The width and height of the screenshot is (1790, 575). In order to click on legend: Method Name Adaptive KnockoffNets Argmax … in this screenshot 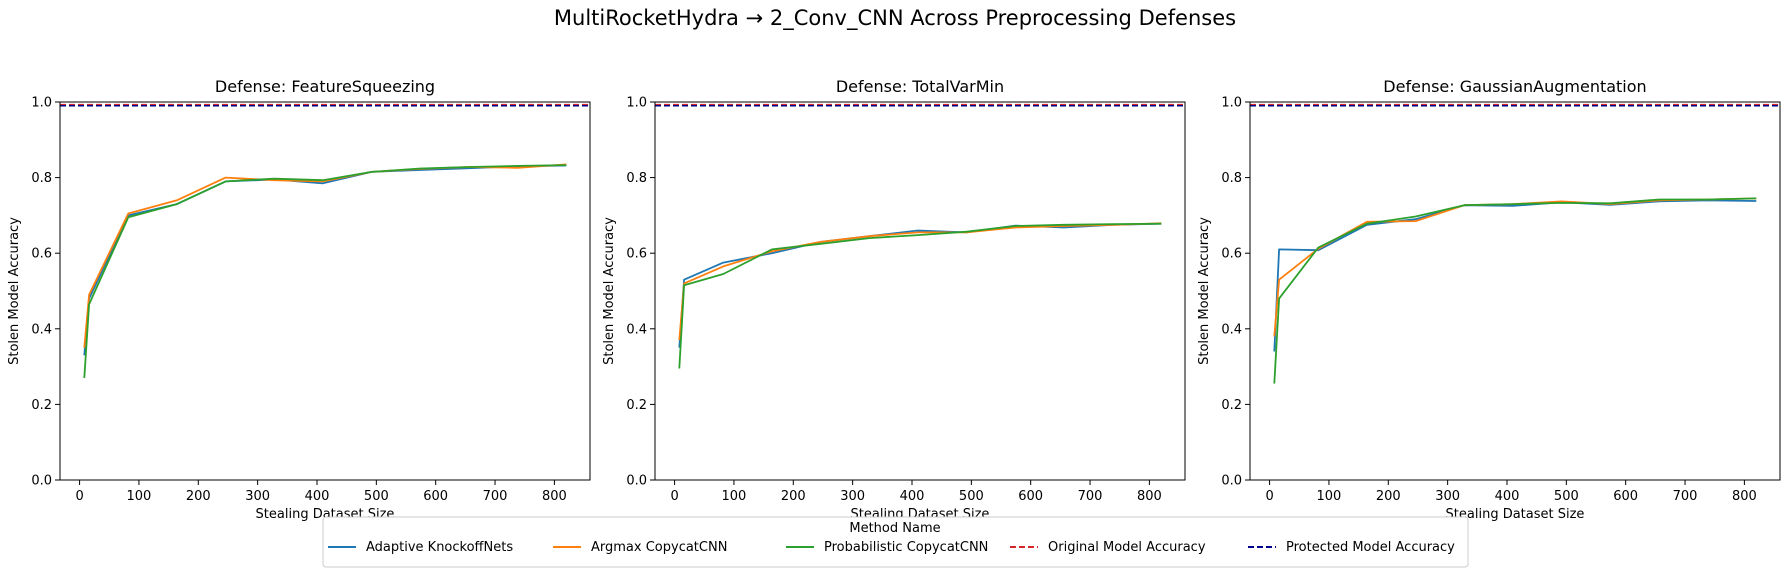, I will do `click(895, 542)`.